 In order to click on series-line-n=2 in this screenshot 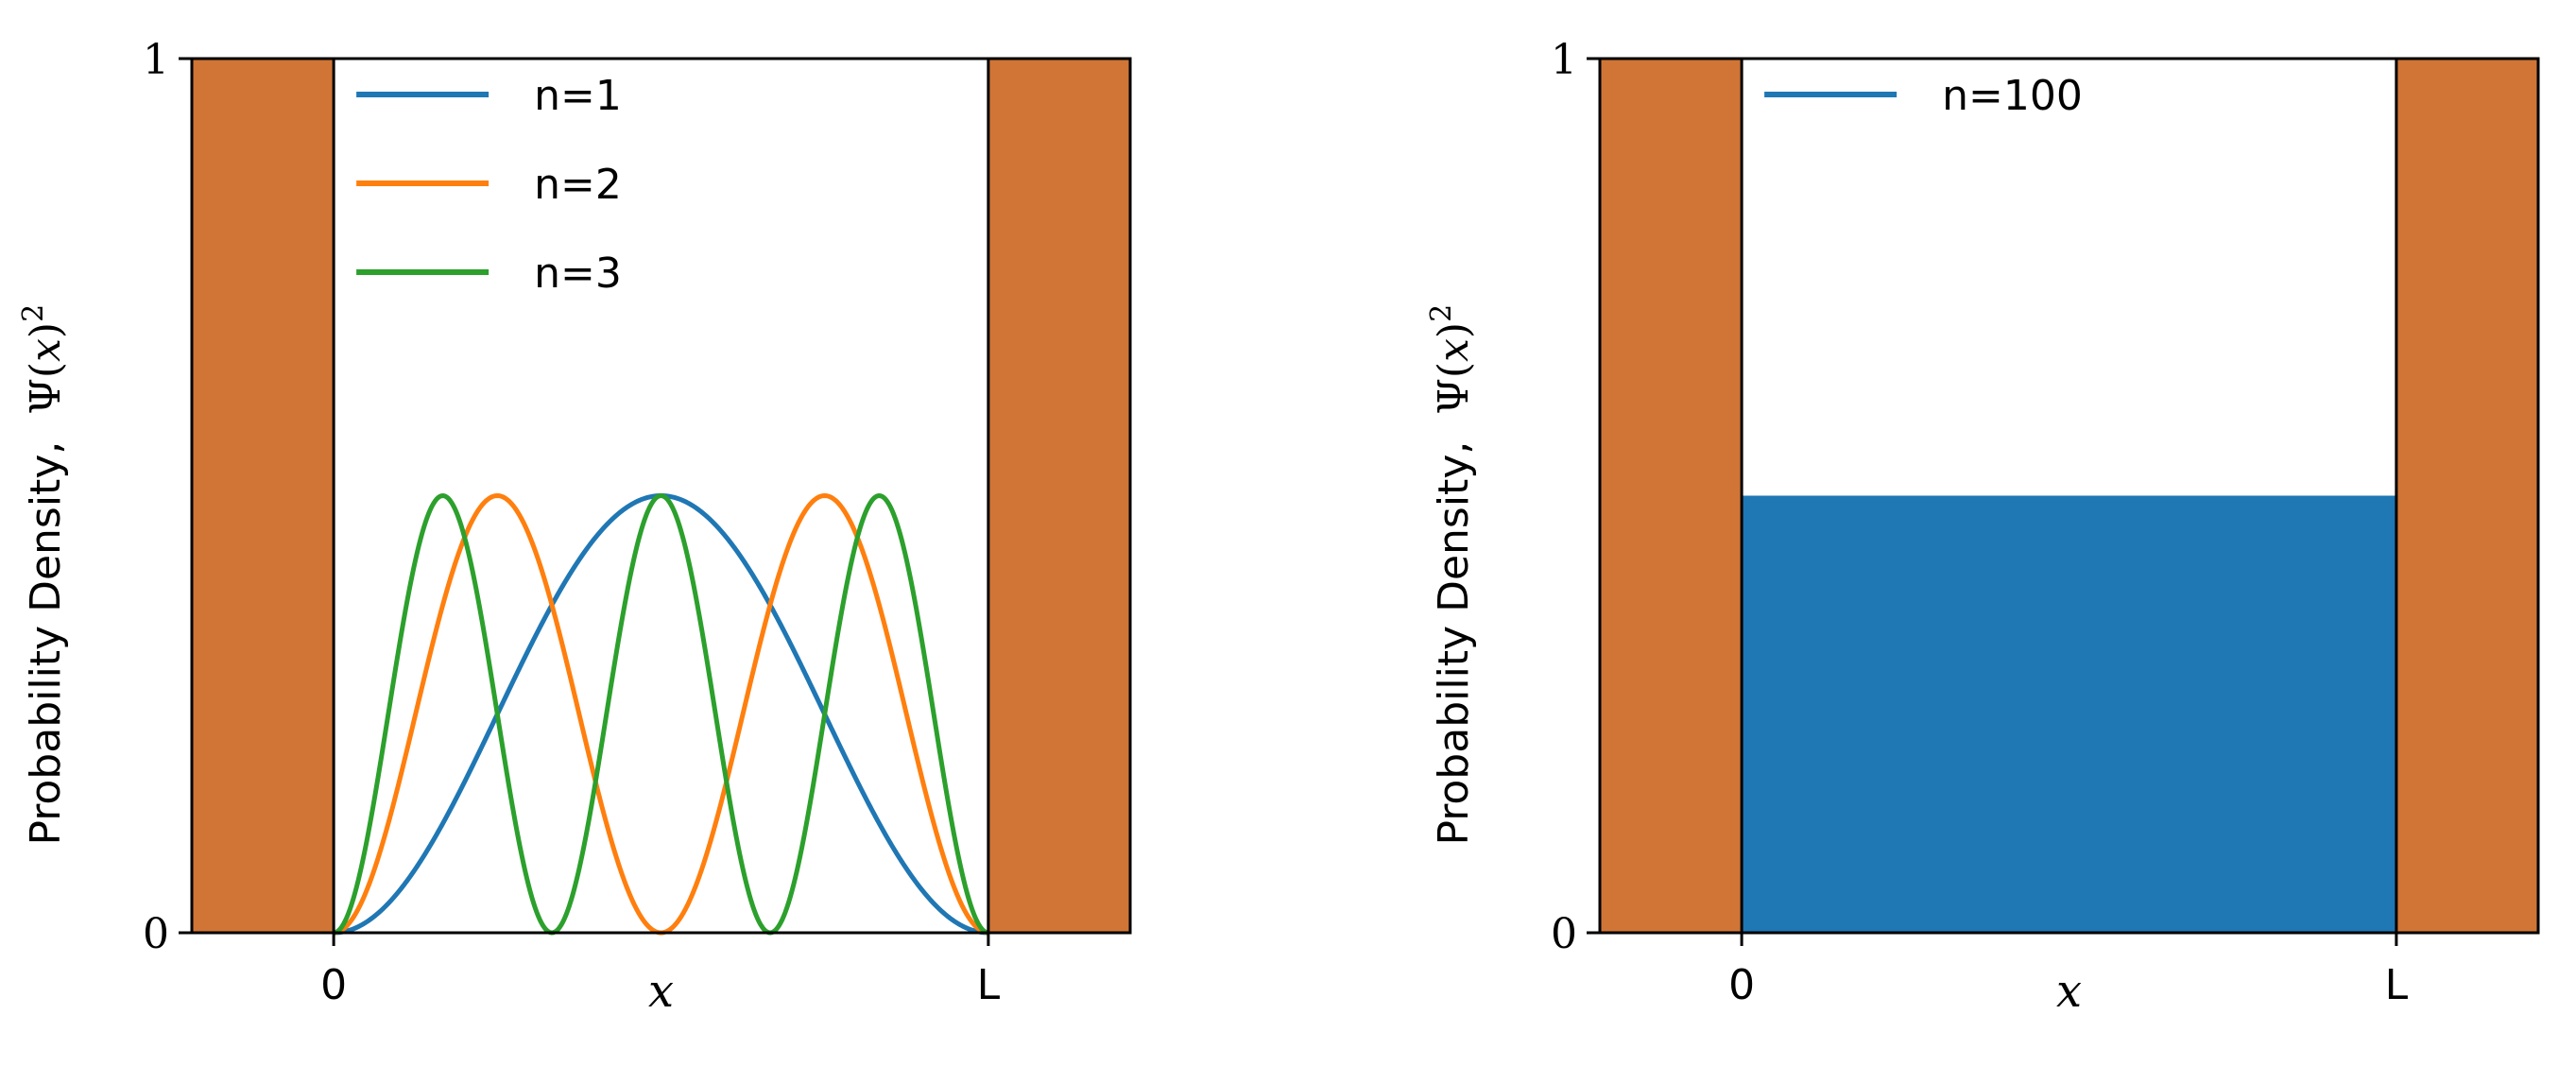, I will do `click(661, 714)`.